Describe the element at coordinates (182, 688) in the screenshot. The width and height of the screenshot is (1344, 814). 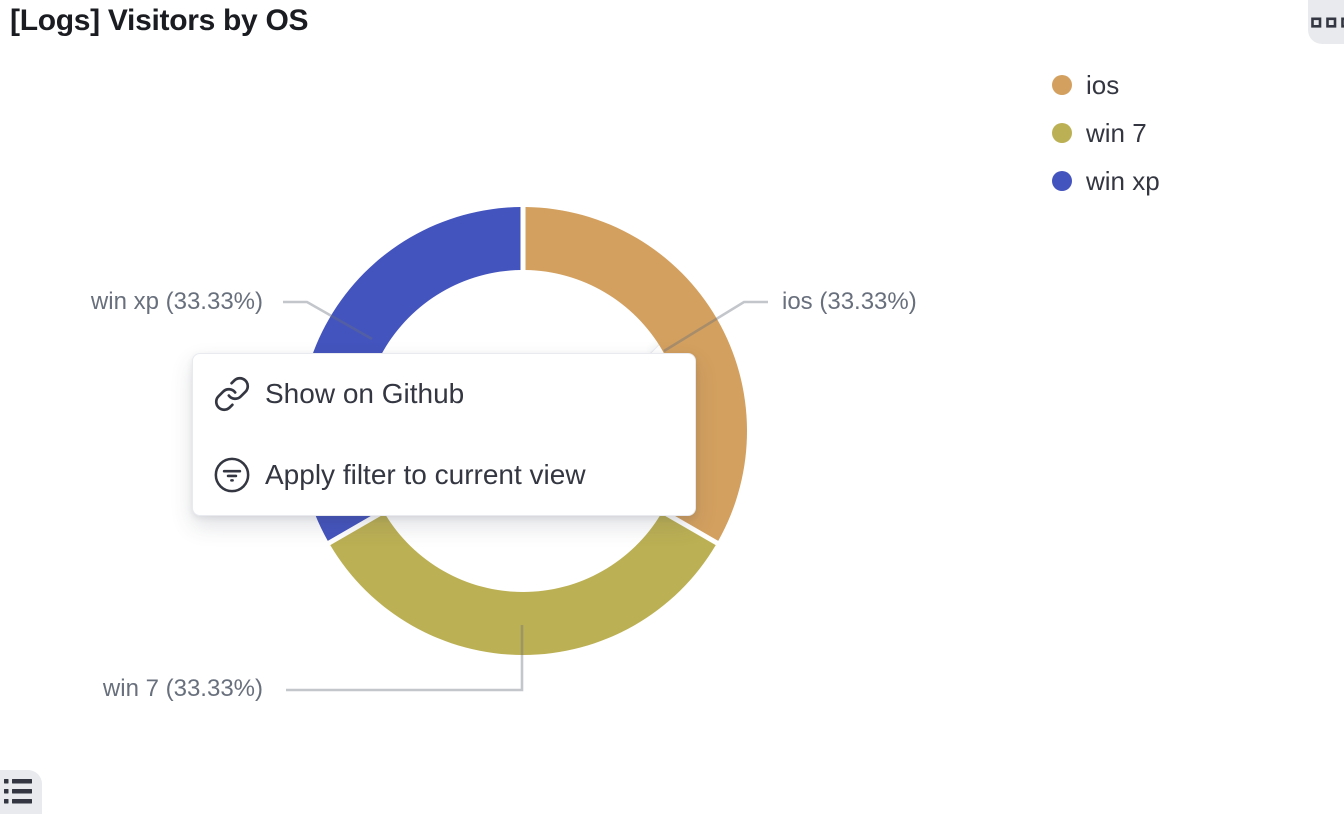
I see `slice-label-win-7: win 7 (33.33%)` at that location.